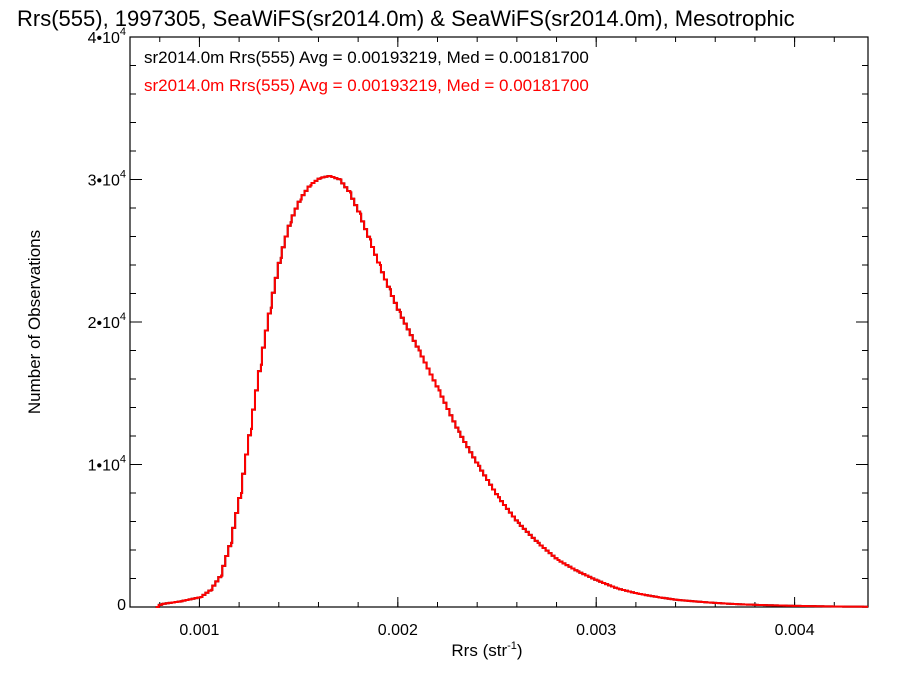 This screenshot has height=675, width=900. I want to click on x-axis-label: Rrs (str-1), so click(486, 650).